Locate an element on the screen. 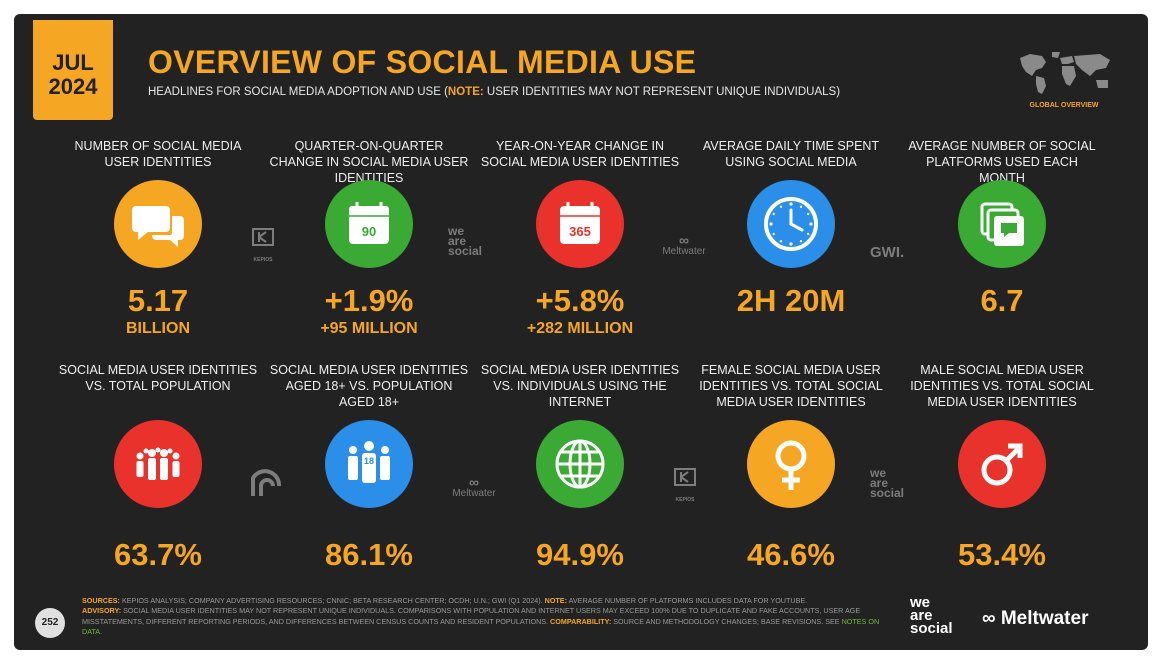  footer-end: . is located at coordinates (101, 631).